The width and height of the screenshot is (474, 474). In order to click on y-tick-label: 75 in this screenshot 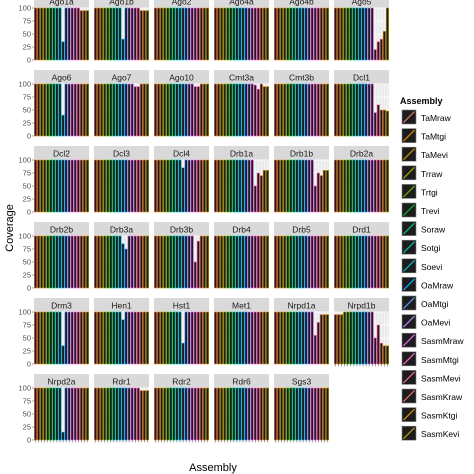, I will do `click(27, 173)`.